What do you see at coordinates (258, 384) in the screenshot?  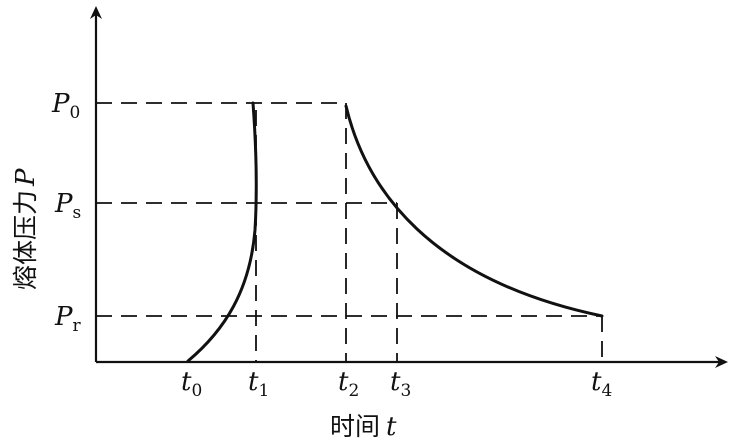 I see `label-t1: t1` at bounding box center [258, 384].